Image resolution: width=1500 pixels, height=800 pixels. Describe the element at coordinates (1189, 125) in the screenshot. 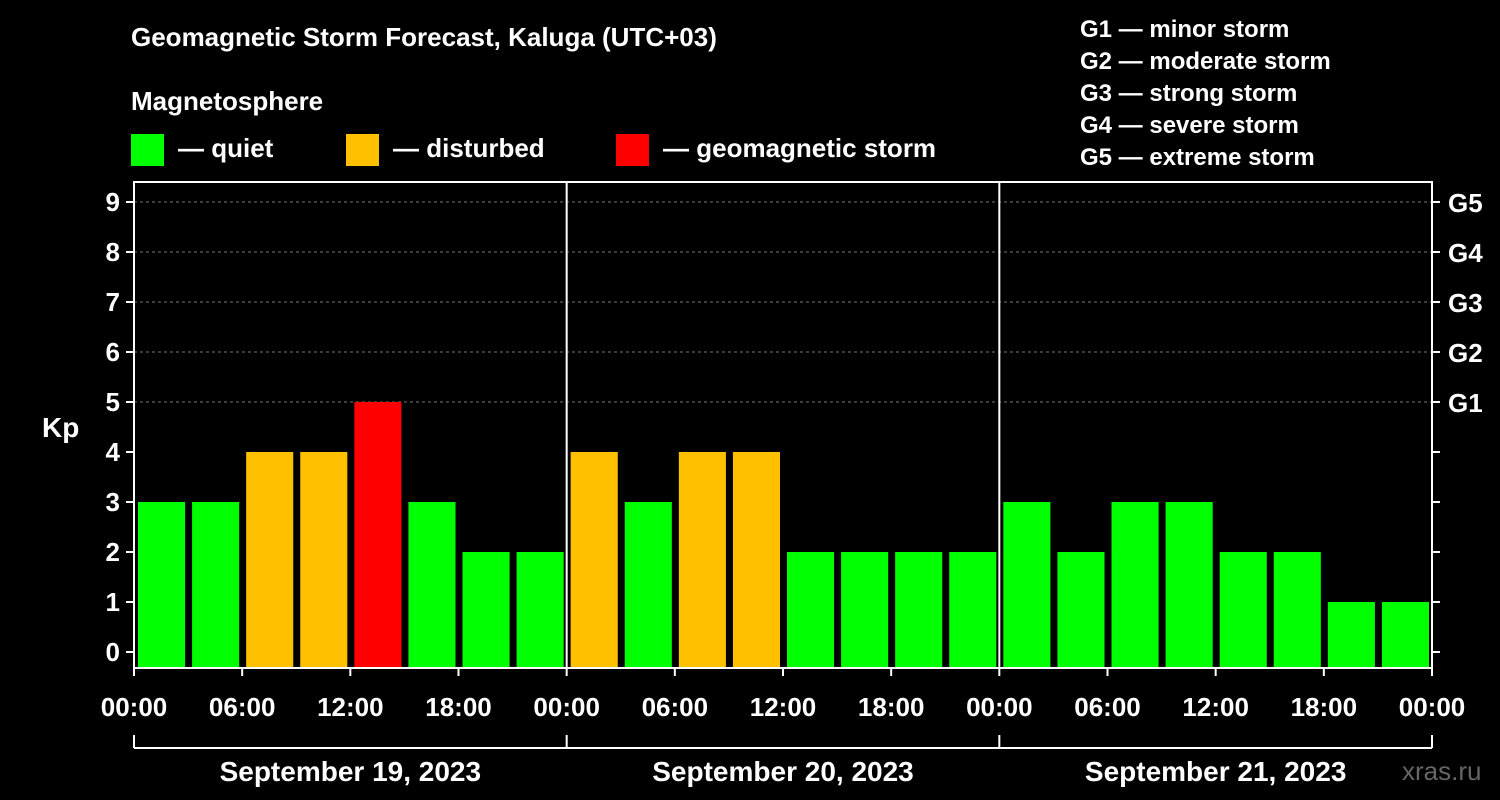

I see `g-scale-g4: G4 — severe storm` at that location.